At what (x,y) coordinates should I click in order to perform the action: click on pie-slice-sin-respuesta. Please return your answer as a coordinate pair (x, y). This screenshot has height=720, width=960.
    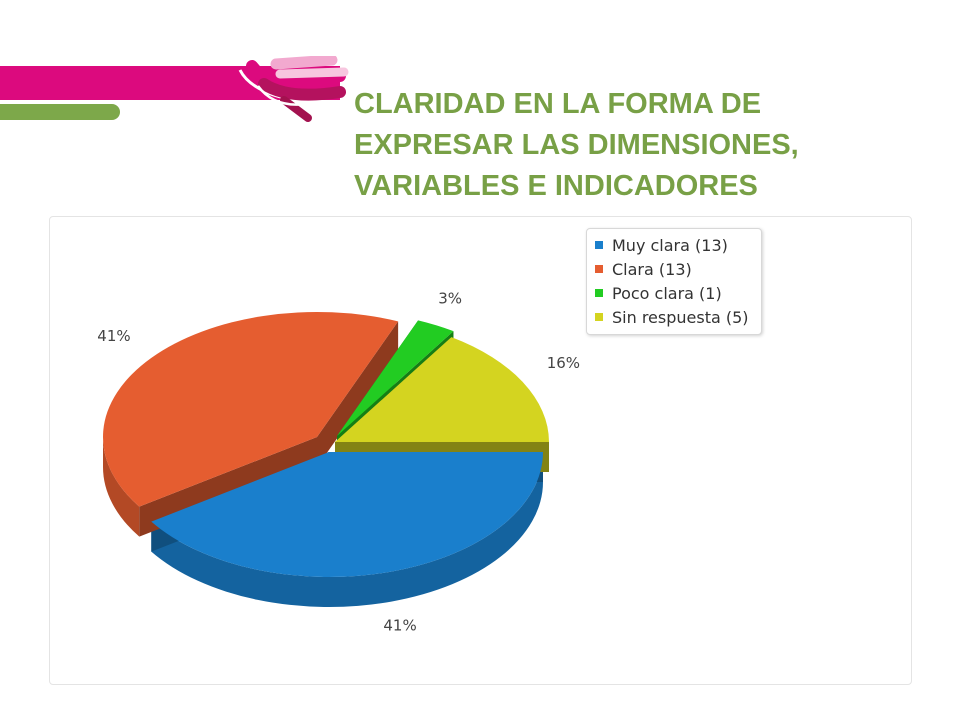
    Looking at the image, I should click on (442, 389).